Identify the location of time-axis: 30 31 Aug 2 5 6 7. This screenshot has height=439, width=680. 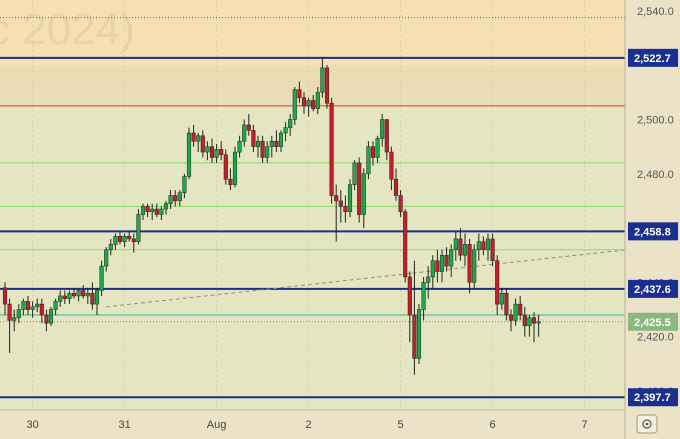
(312, 420).